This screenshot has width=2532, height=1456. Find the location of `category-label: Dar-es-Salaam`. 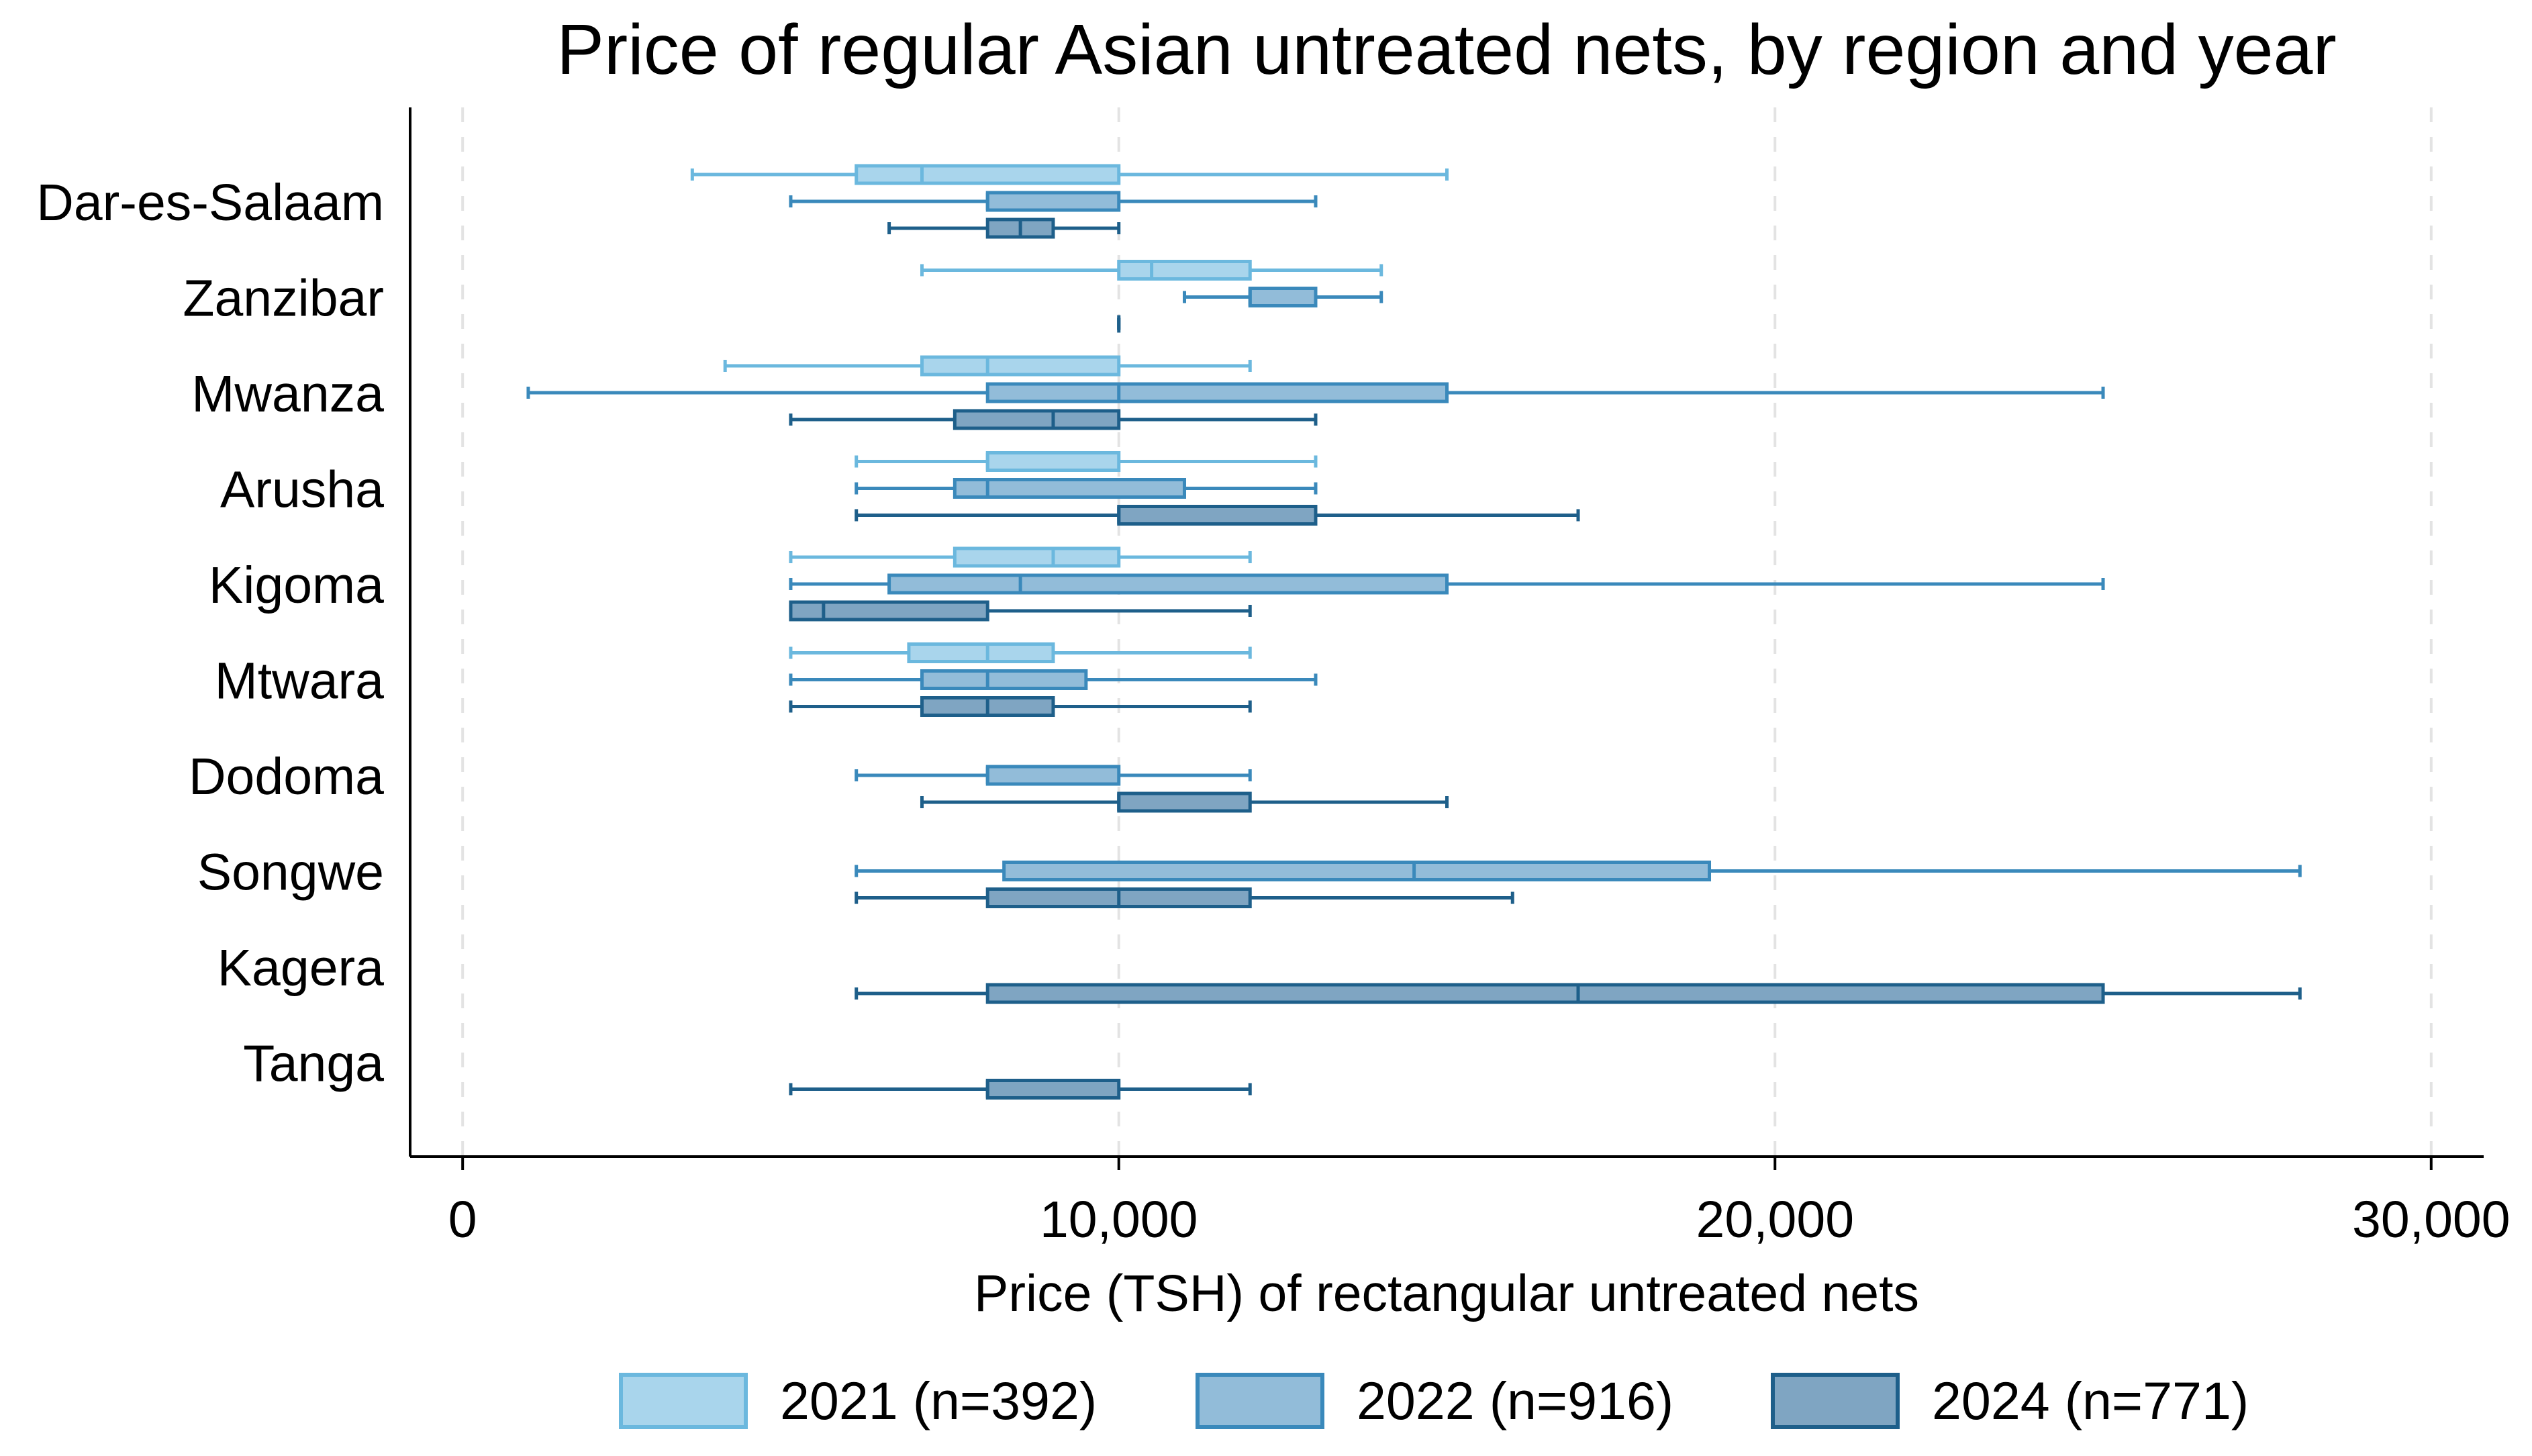

category-label: Dar-es-Salaam is located at coordinates (210, 203).